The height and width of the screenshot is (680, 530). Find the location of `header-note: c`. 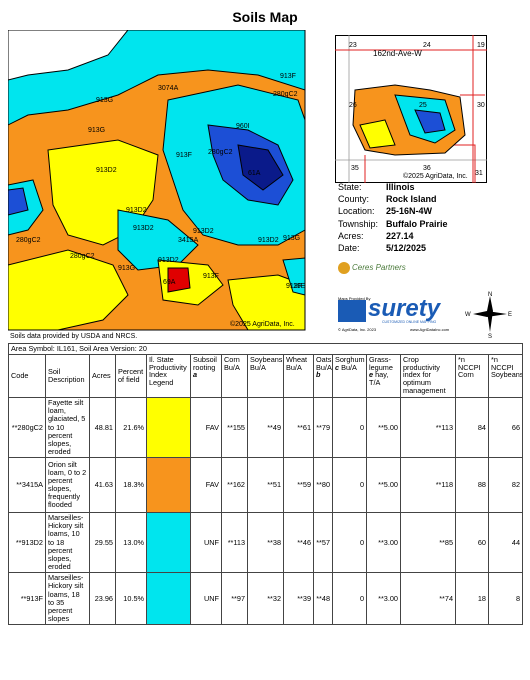

header-note: c is located at coordinates (337, 367).